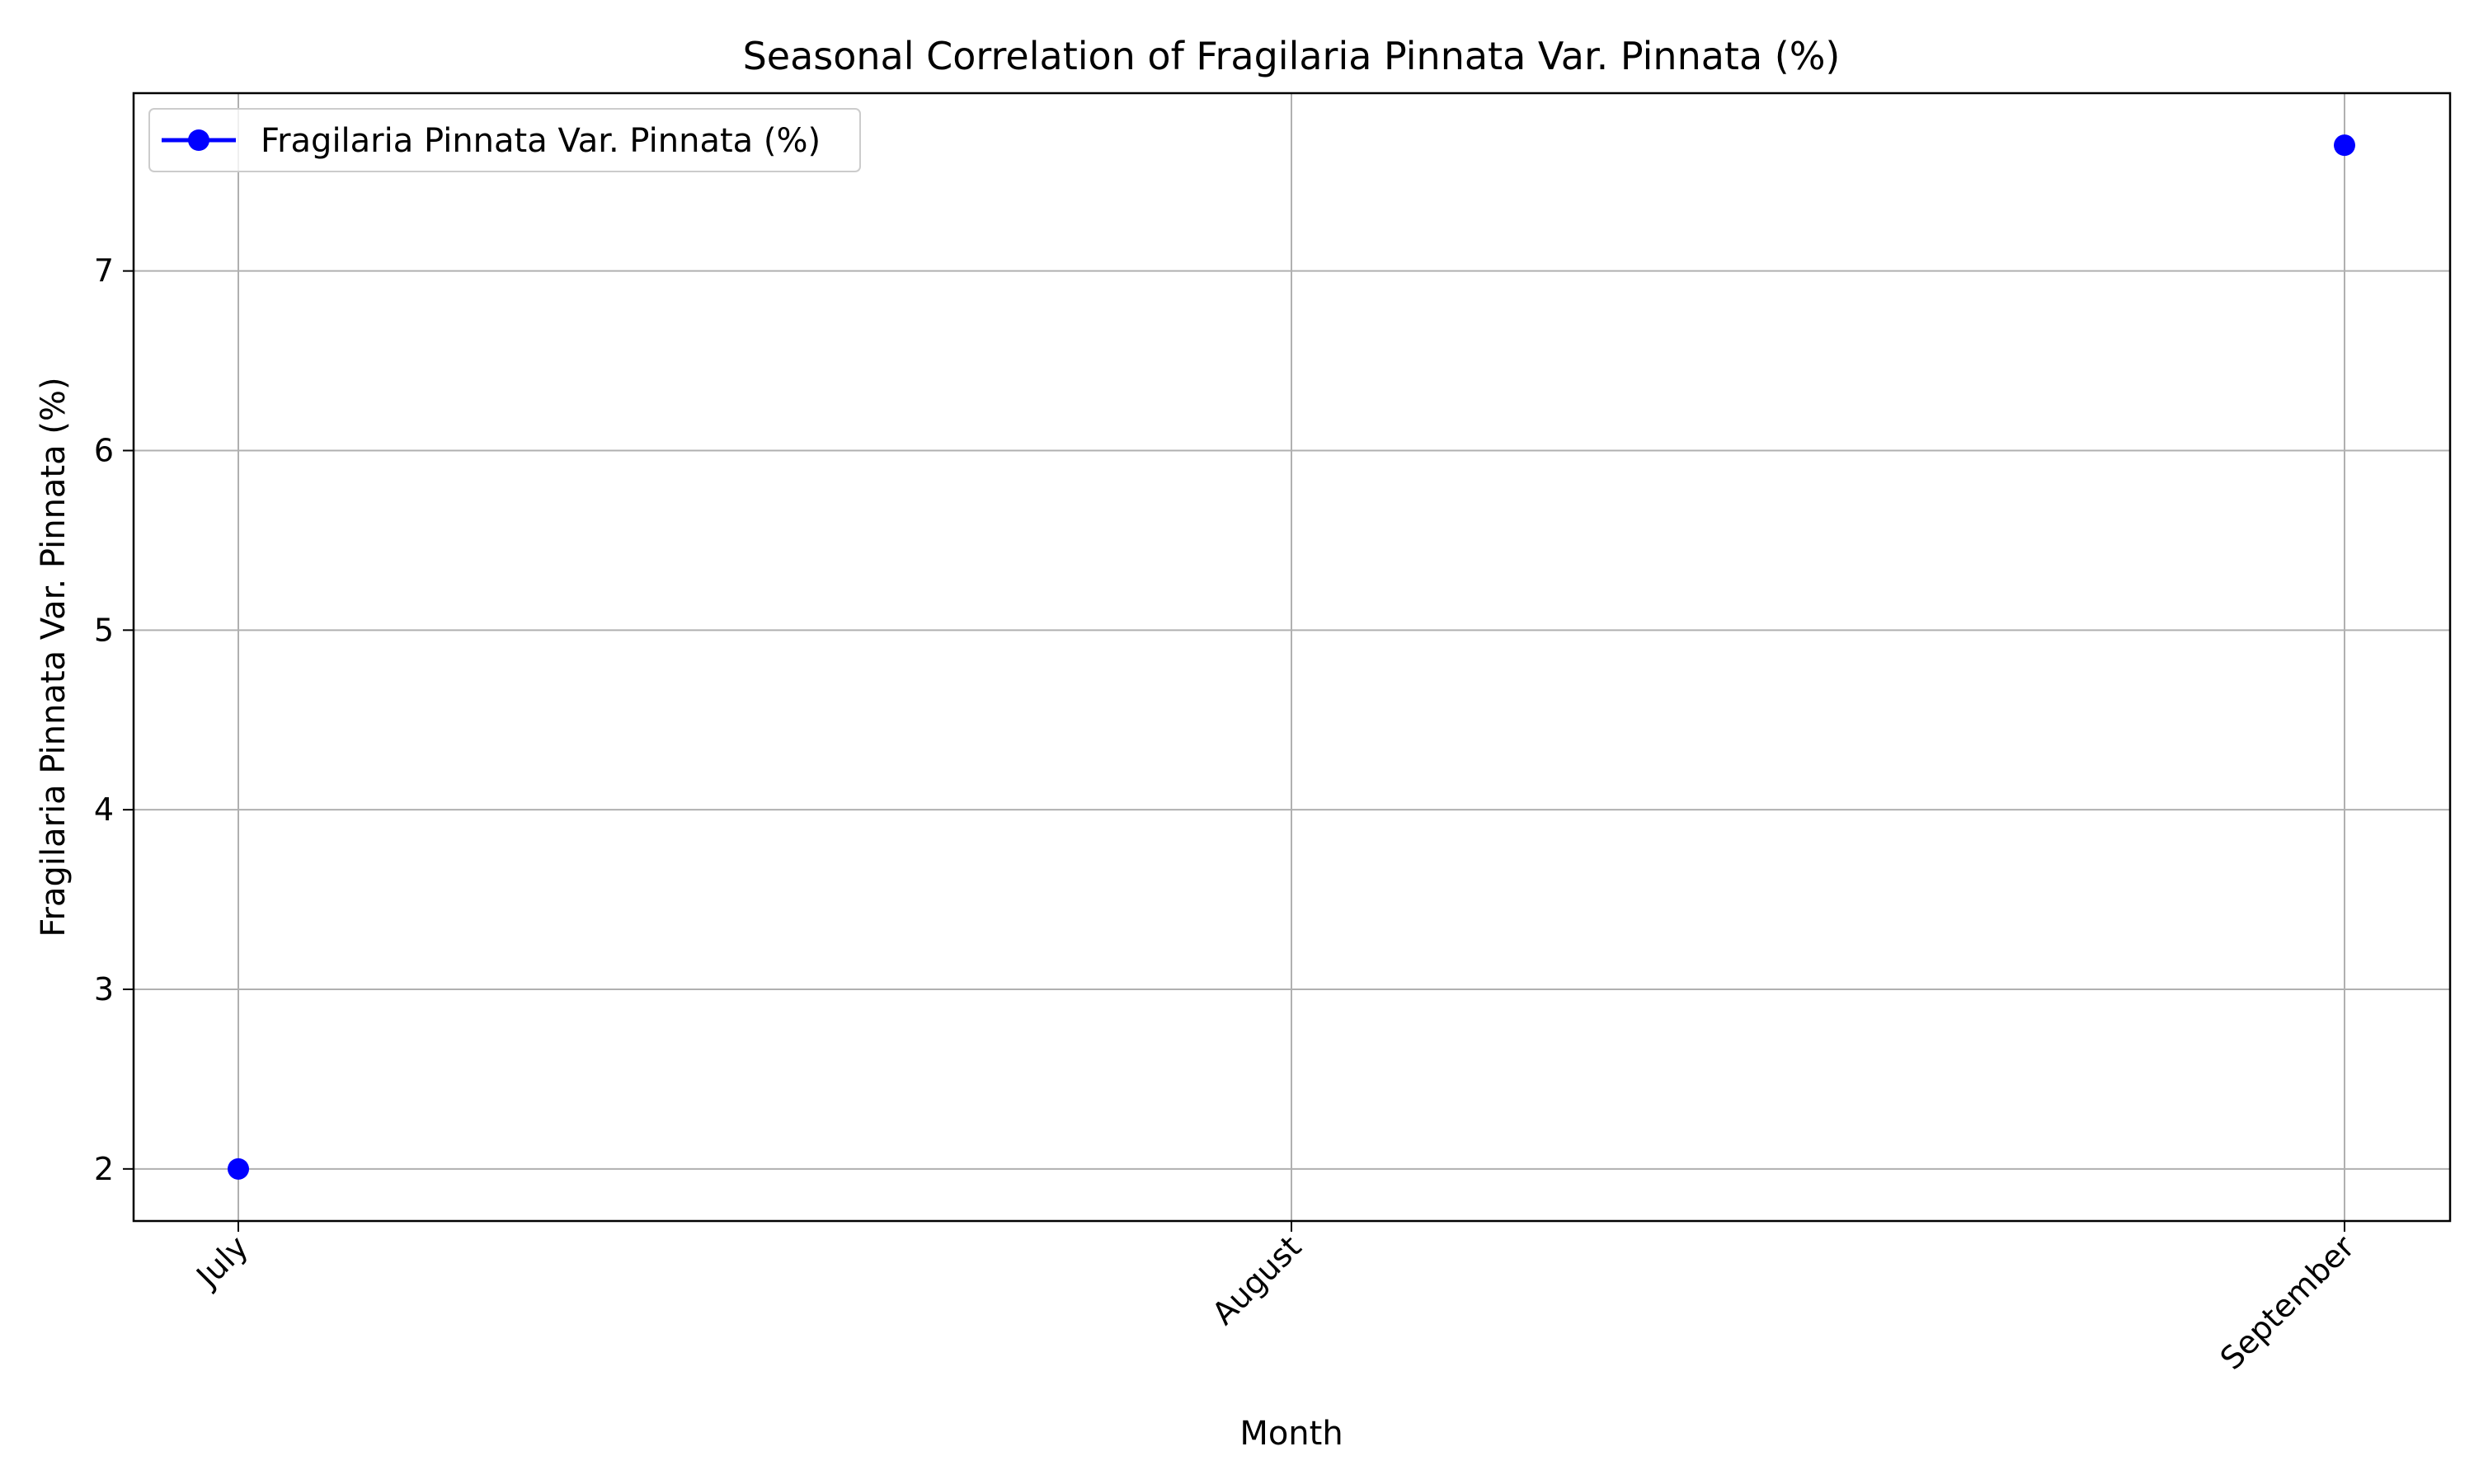 This screenshot has width=2474, height=1484. Describe the element at coordinates (104, 630) in the screenshot. I see `y-tick-label: 5` at that location.